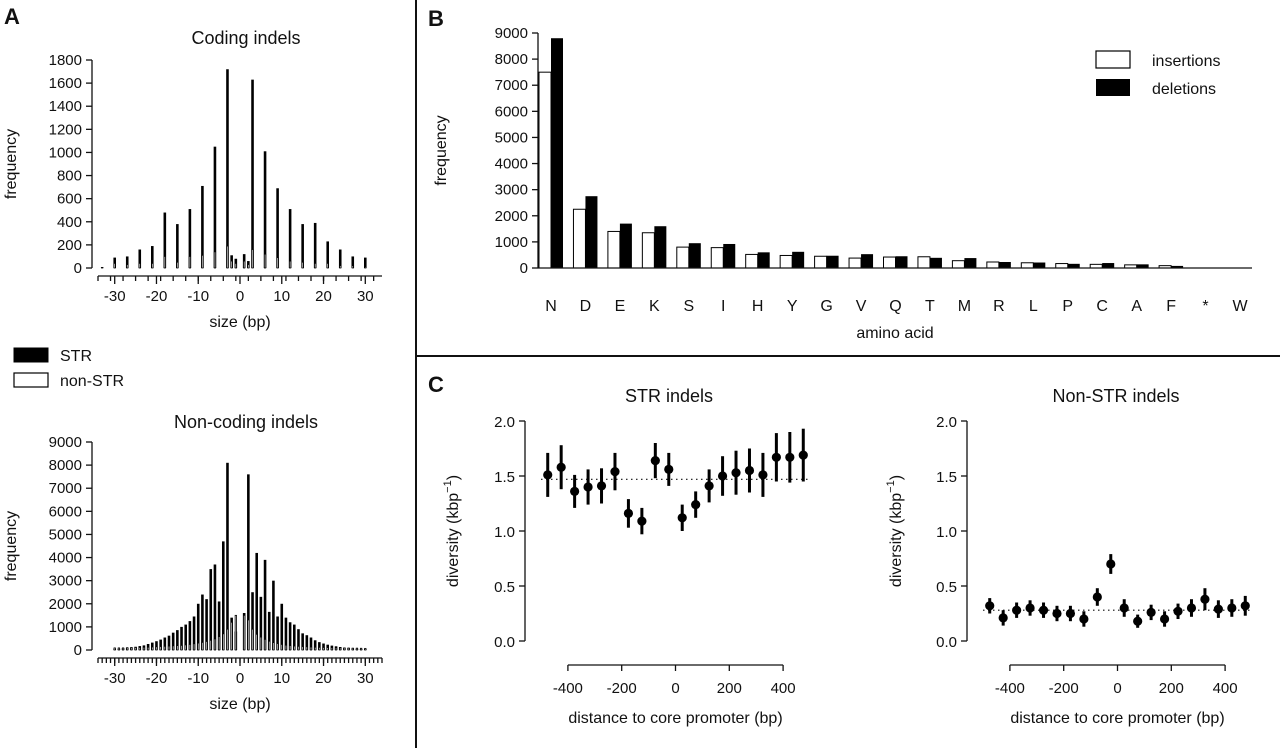 This screenshot has width=1280, height=748. Describe the element at coordinates (1225, 688) in the screenshot. I see `x-tick-label: 400` at that location.